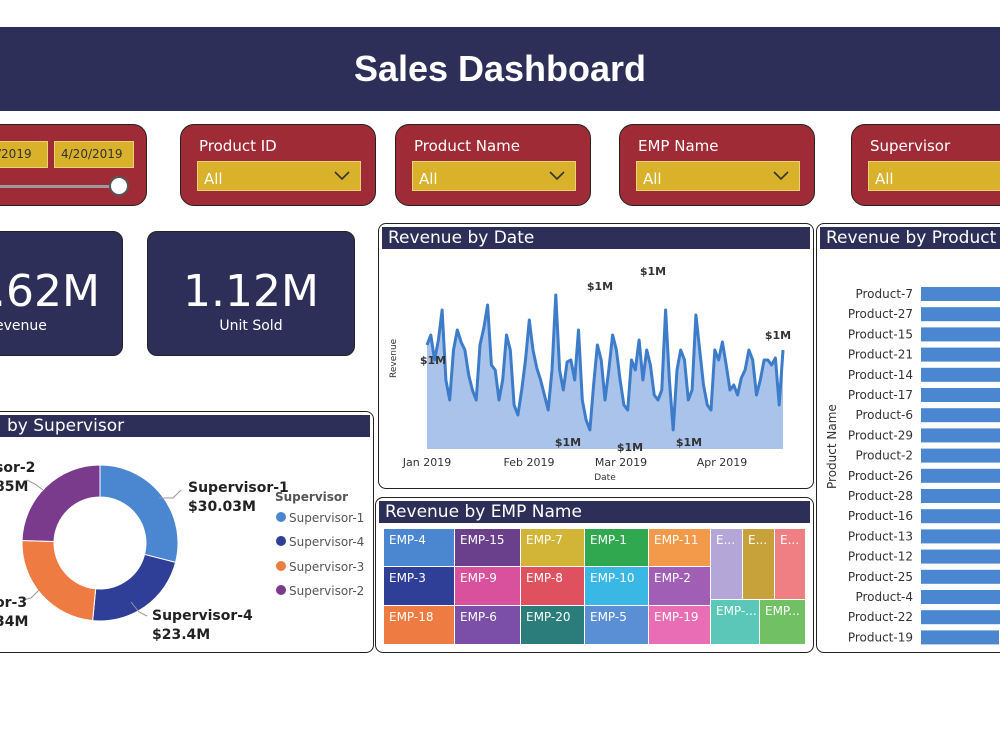  I want to click on y-tick-label: Product-29, so click(880, 435).